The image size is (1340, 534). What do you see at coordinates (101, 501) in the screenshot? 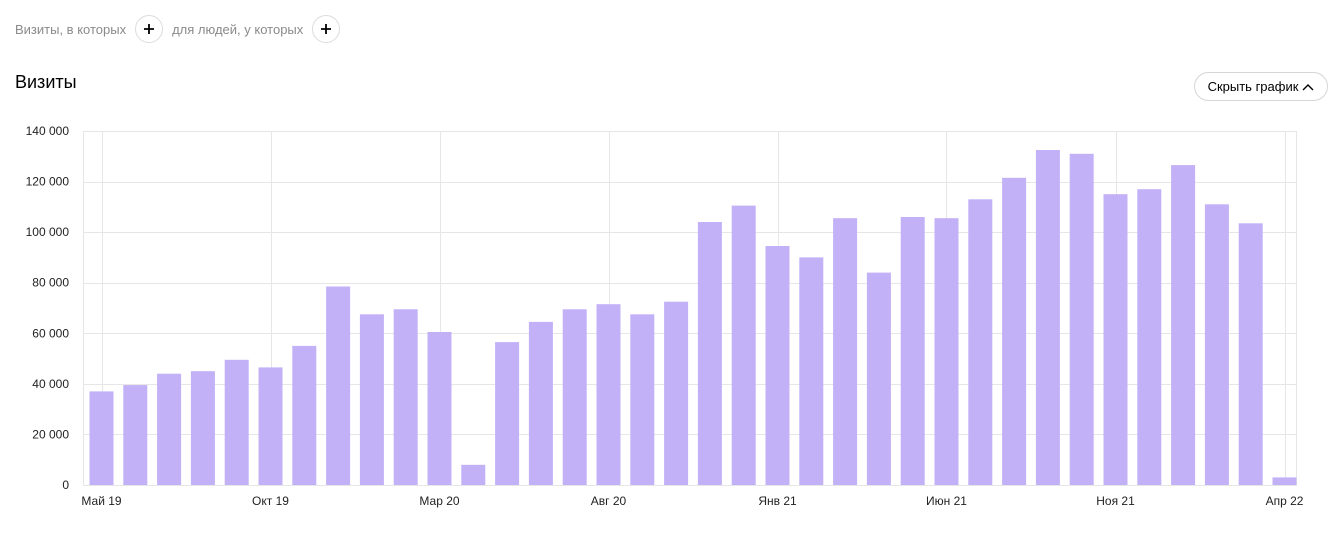
I see `x-tick-label: Май 19` at bounding box center [101, 501].